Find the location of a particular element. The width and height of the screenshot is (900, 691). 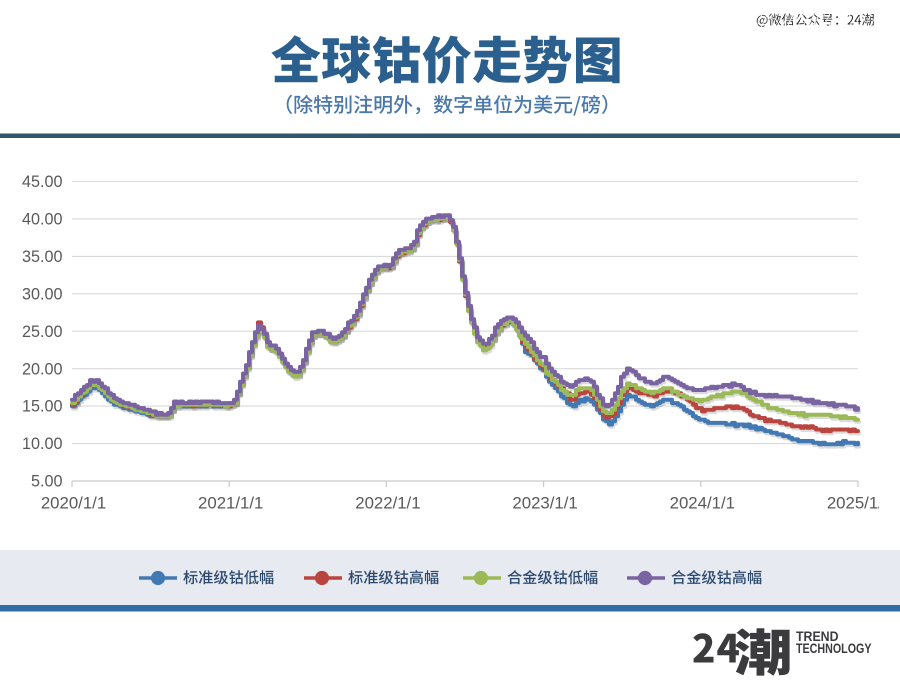

svg-text: 2024/1/1 is located at coordinates (702, 503).